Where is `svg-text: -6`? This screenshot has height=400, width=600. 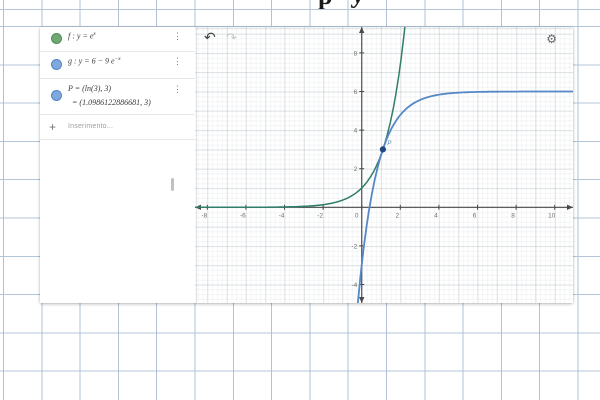
svg-text: -6 is located at coordinates (243, 215).